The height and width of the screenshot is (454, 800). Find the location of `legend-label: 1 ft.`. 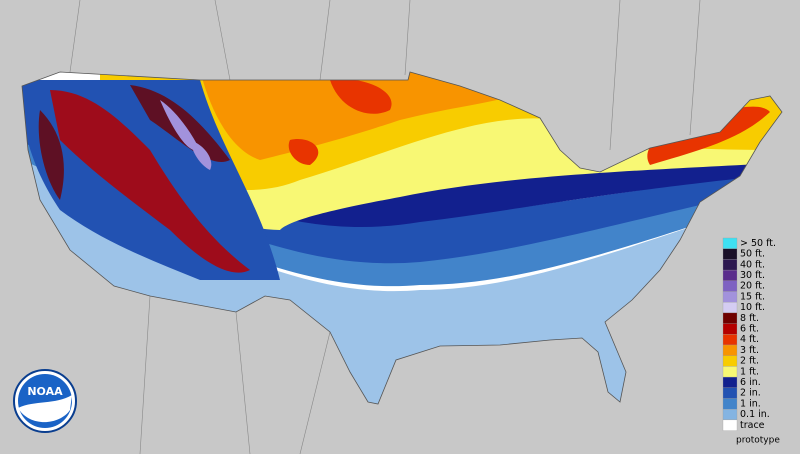

legend-label: 1 ft. is located at coordinates (749, 371).